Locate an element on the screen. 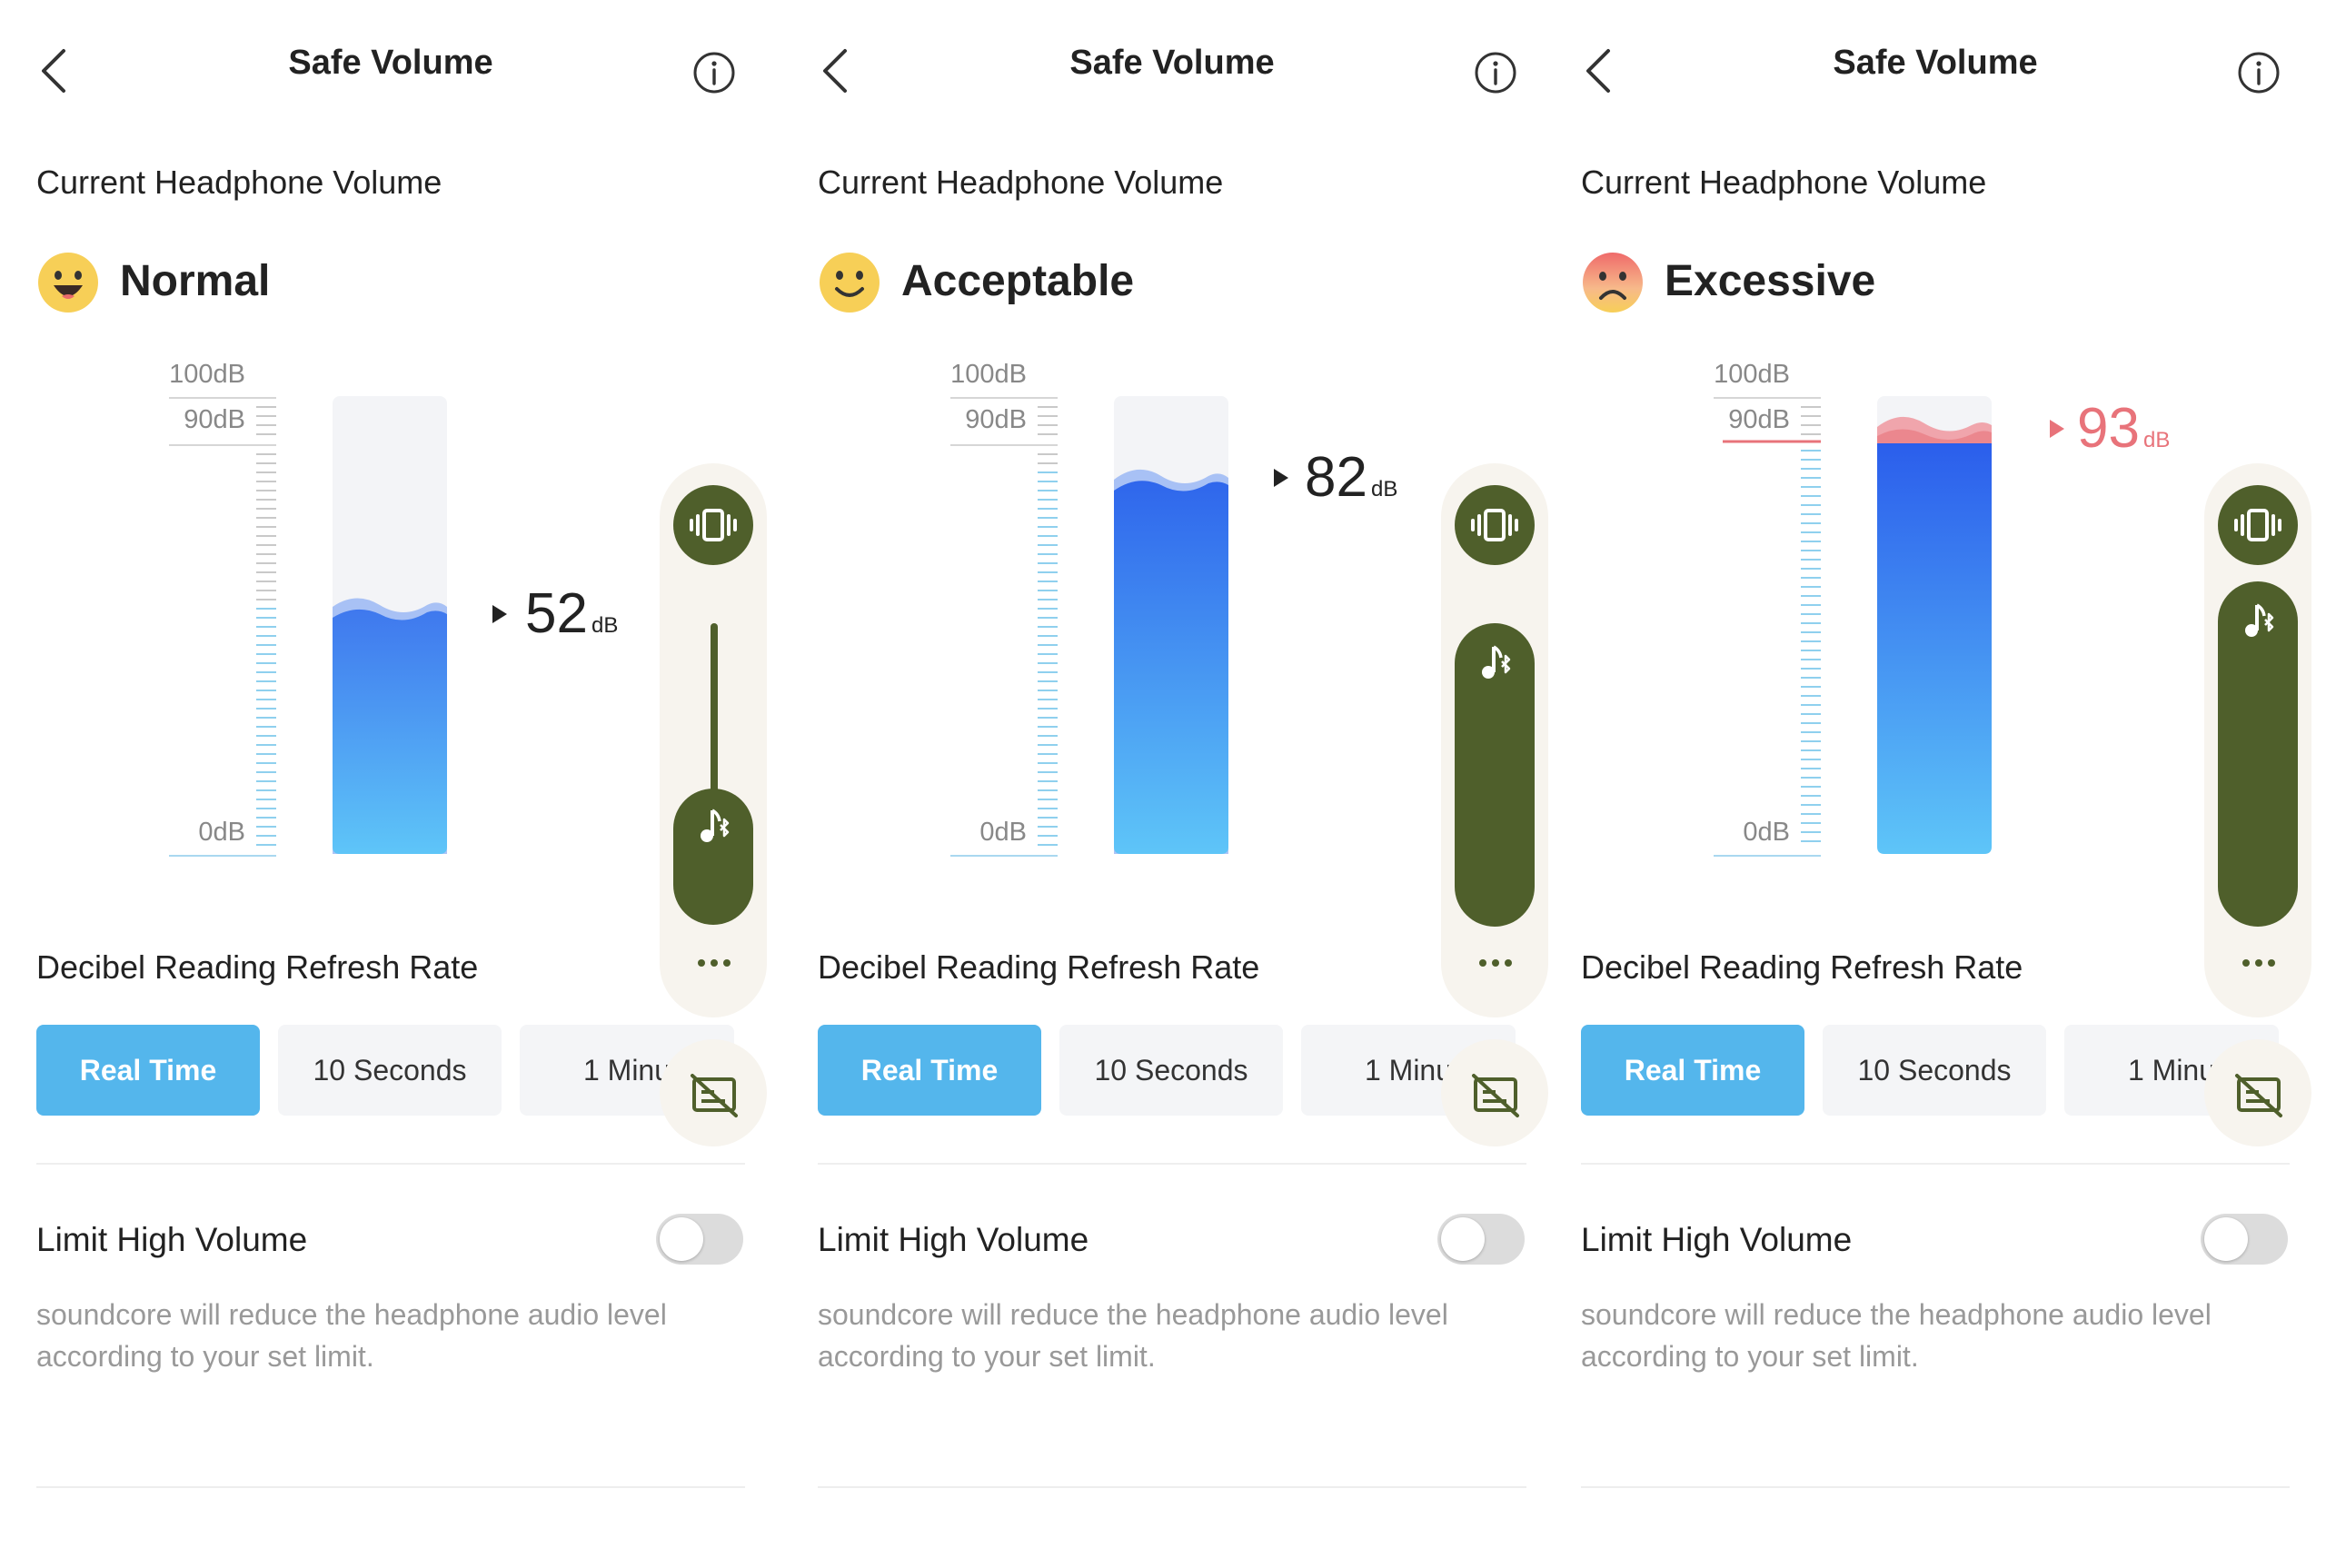 The image size is (2326, 1568). sad-face-icon is located at coordinates (1613, 283).